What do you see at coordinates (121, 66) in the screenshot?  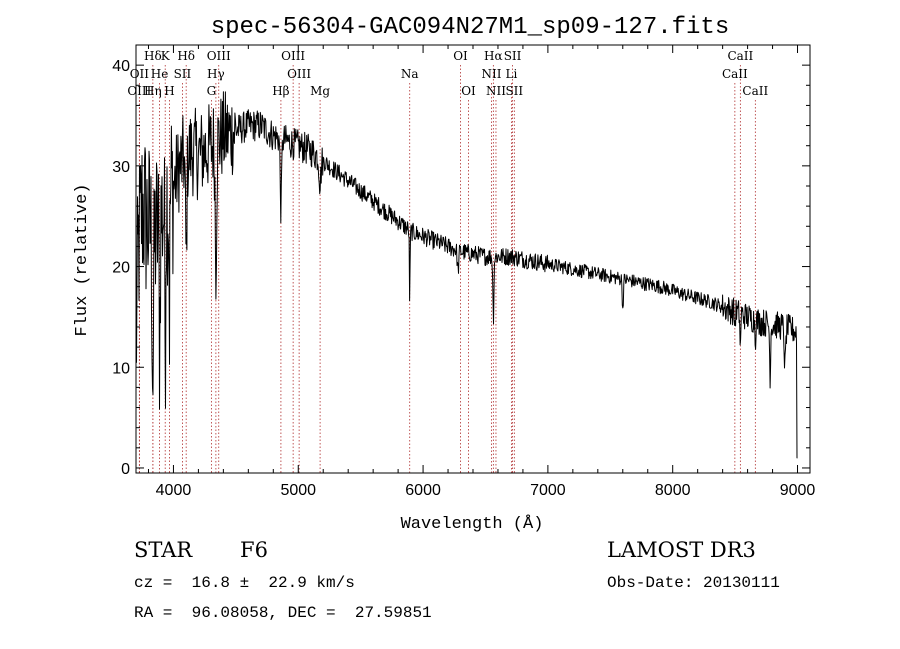 I see `y-tick-label-4: 40` at bounding box center [121, 66].